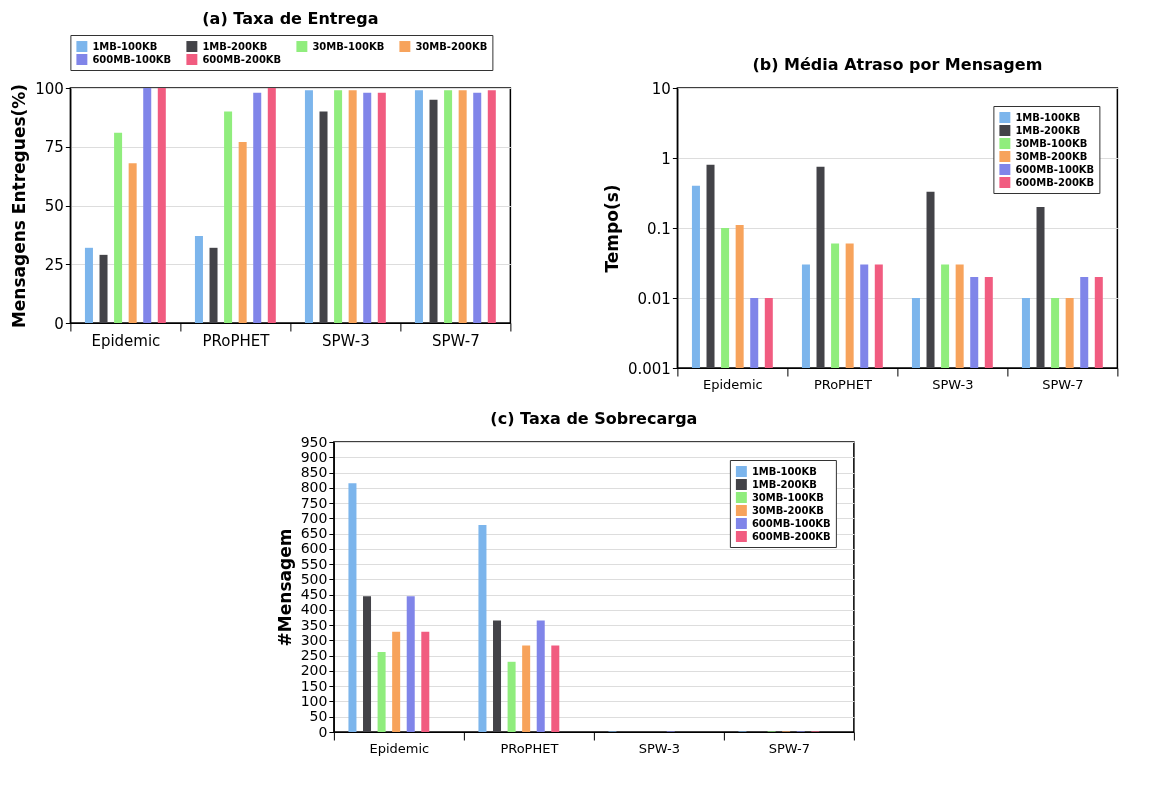  What do you see at coordinates (594, 418) in the screenshot?
I see `chart-title: (c) Taxa de Sobrecarga` at bounding box center [594, 418].